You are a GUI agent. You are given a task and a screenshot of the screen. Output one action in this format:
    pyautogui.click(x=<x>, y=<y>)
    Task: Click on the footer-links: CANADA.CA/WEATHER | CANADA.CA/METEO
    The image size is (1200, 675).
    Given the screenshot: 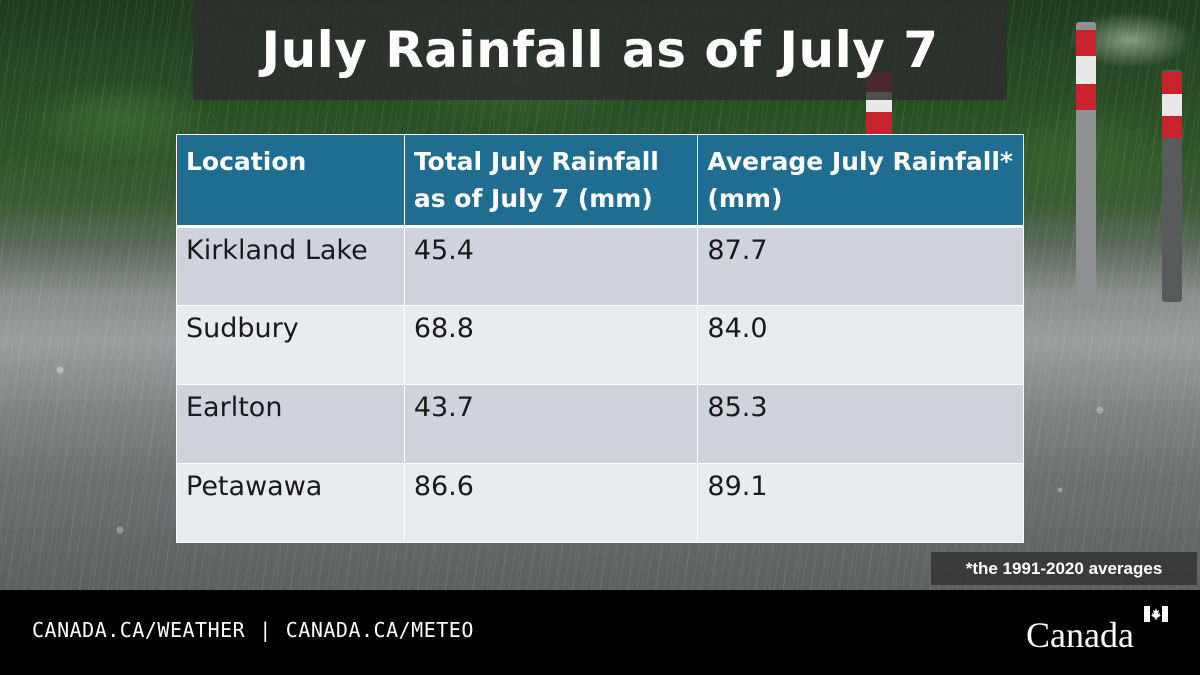 What is the action you would take?
    pyautogui.click(x=253, y=630)
    